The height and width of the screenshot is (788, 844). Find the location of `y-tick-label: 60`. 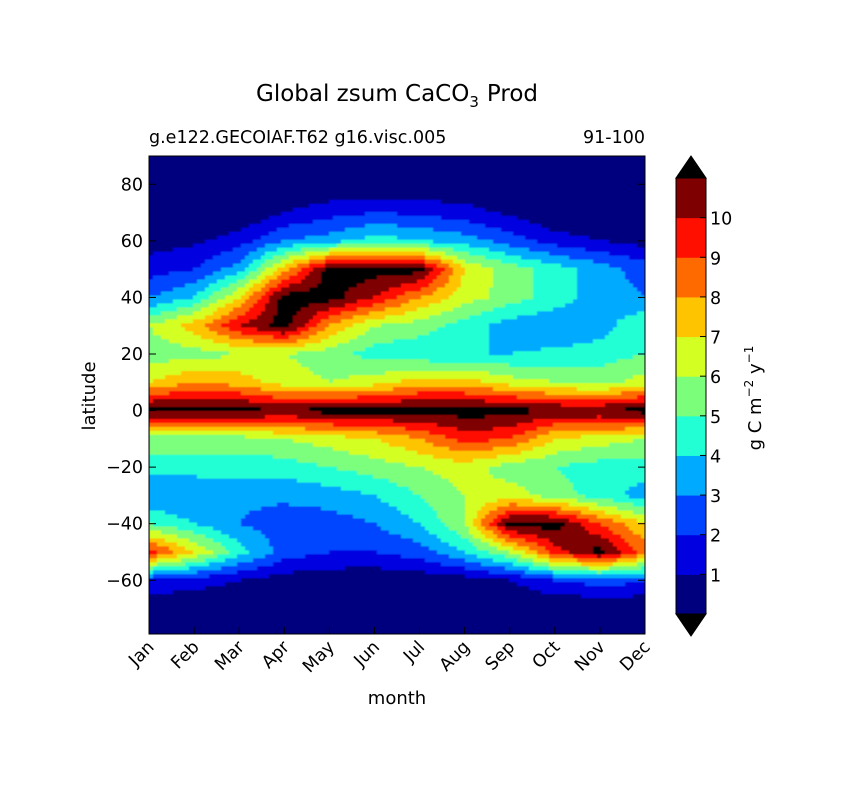

y-tick-label: 60 is located at coordinates (132, 242).